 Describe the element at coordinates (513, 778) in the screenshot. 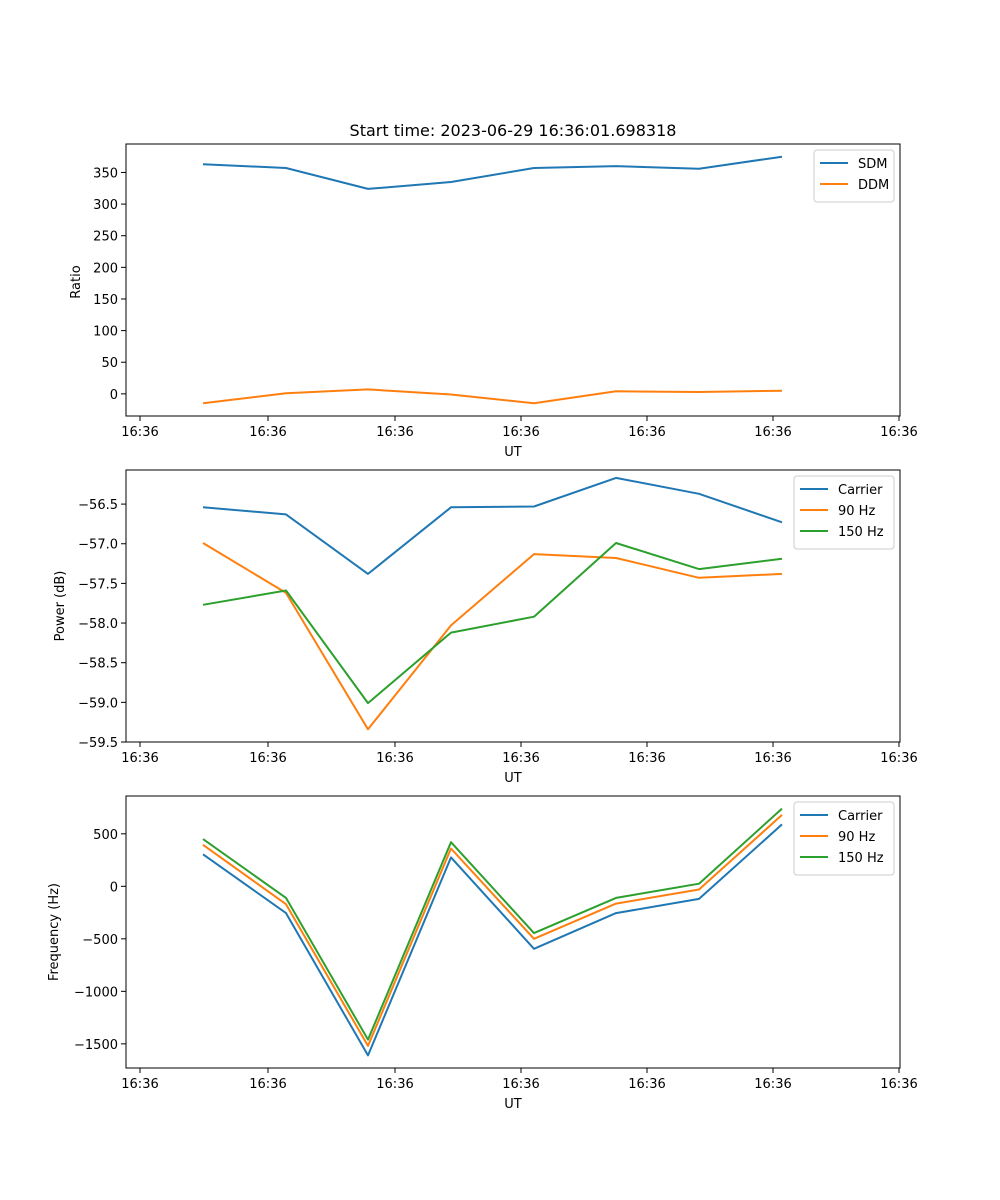

I see `power-x-axis-label: UT` at that location.